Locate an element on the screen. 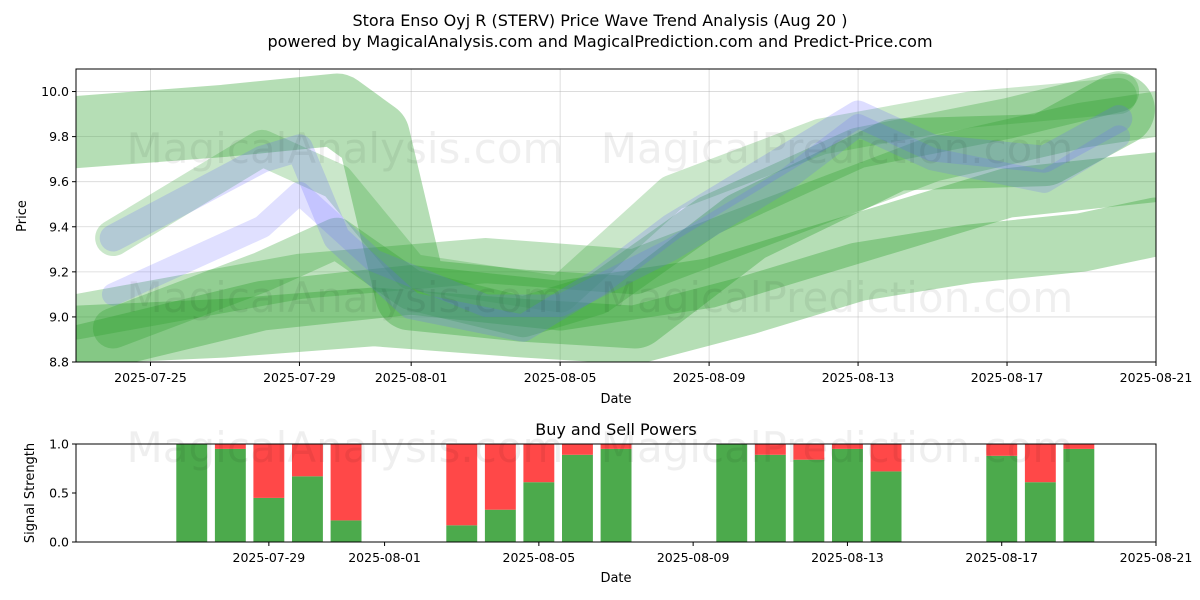 The height and width of the screenshot is (600, 1200). y-tick-label: 8.8 is located at coordinates (59, 362).